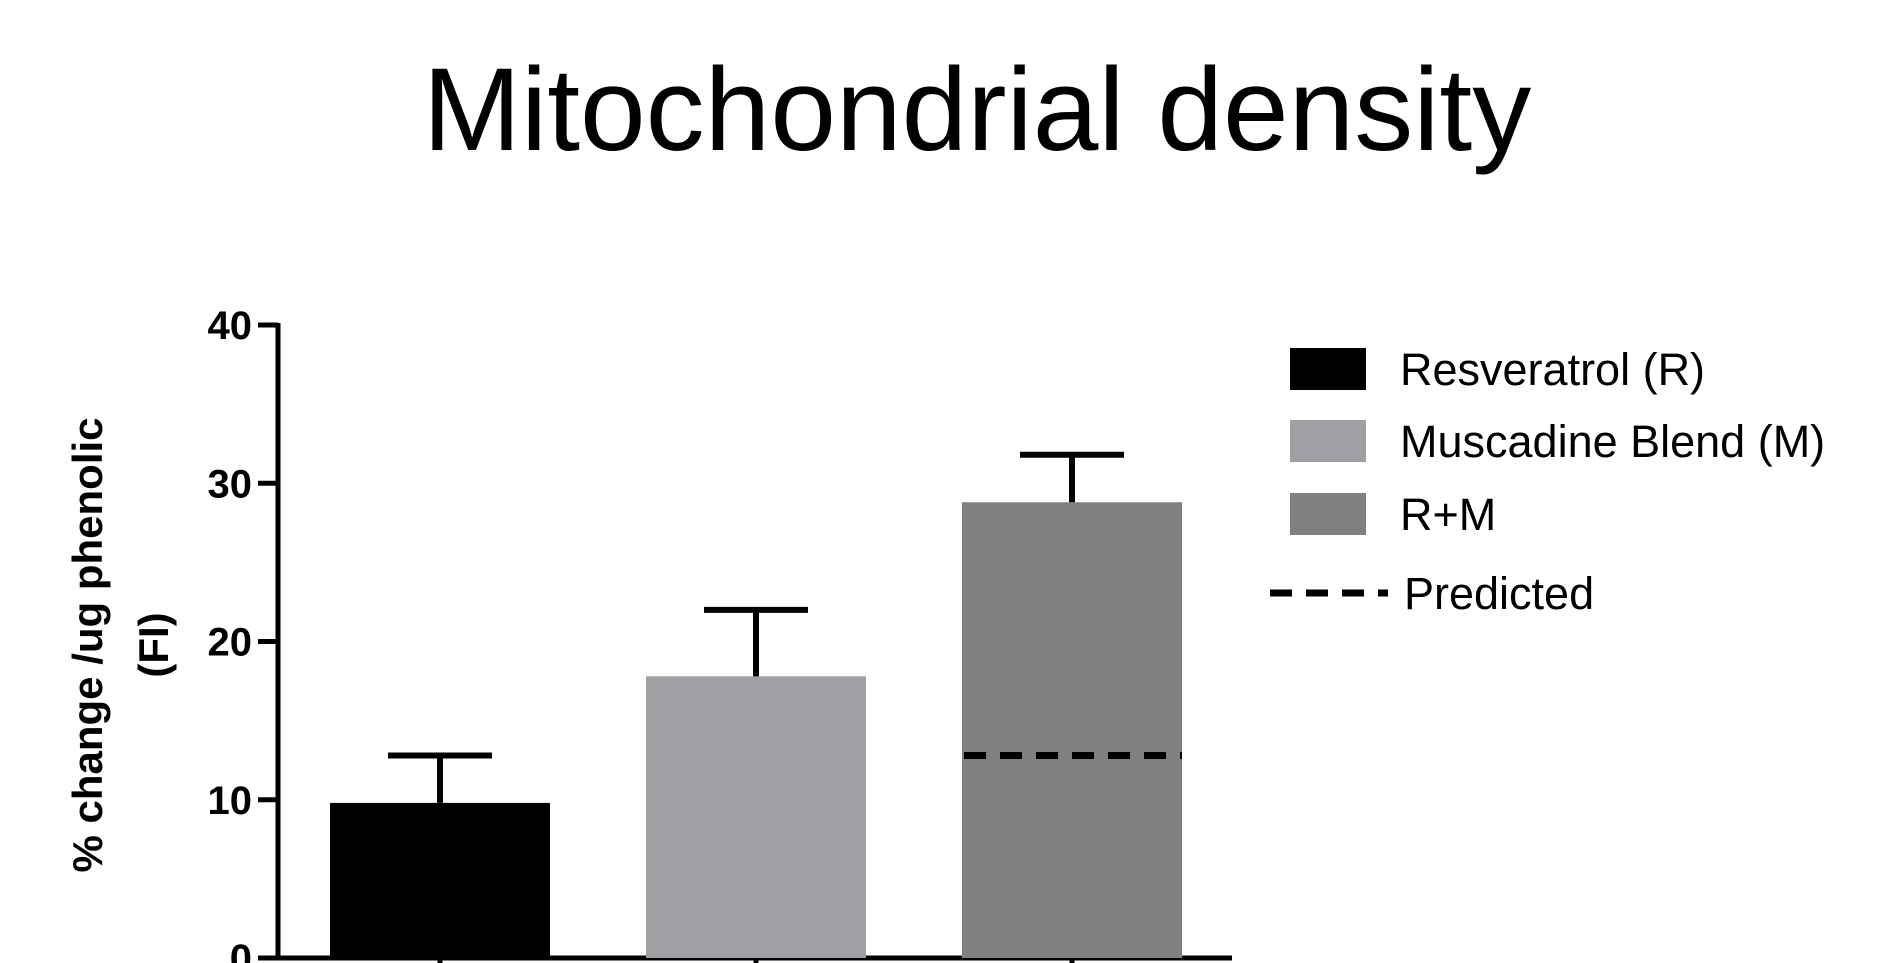  I want to click on y-tick-label: 40, so click(230, 326).